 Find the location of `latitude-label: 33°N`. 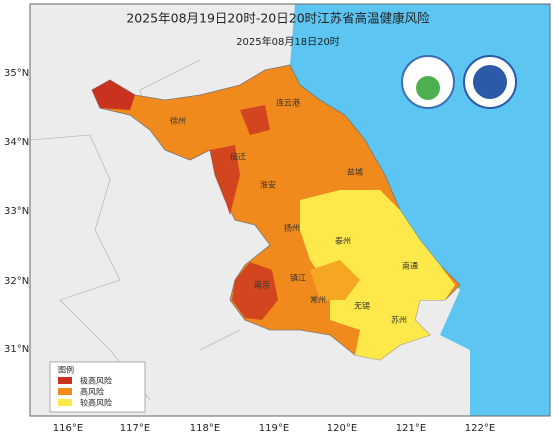

latitude-label: 33°N is located at coordinates (16, 211).